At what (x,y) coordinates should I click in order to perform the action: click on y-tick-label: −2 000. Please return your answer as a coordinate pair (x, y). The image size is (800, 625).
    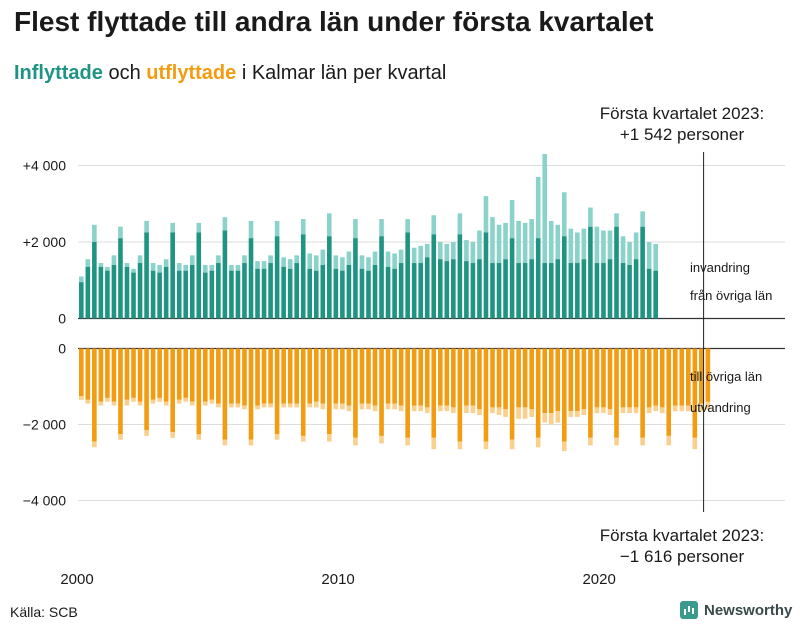
    Looking at the image, I should click on (44, 425).